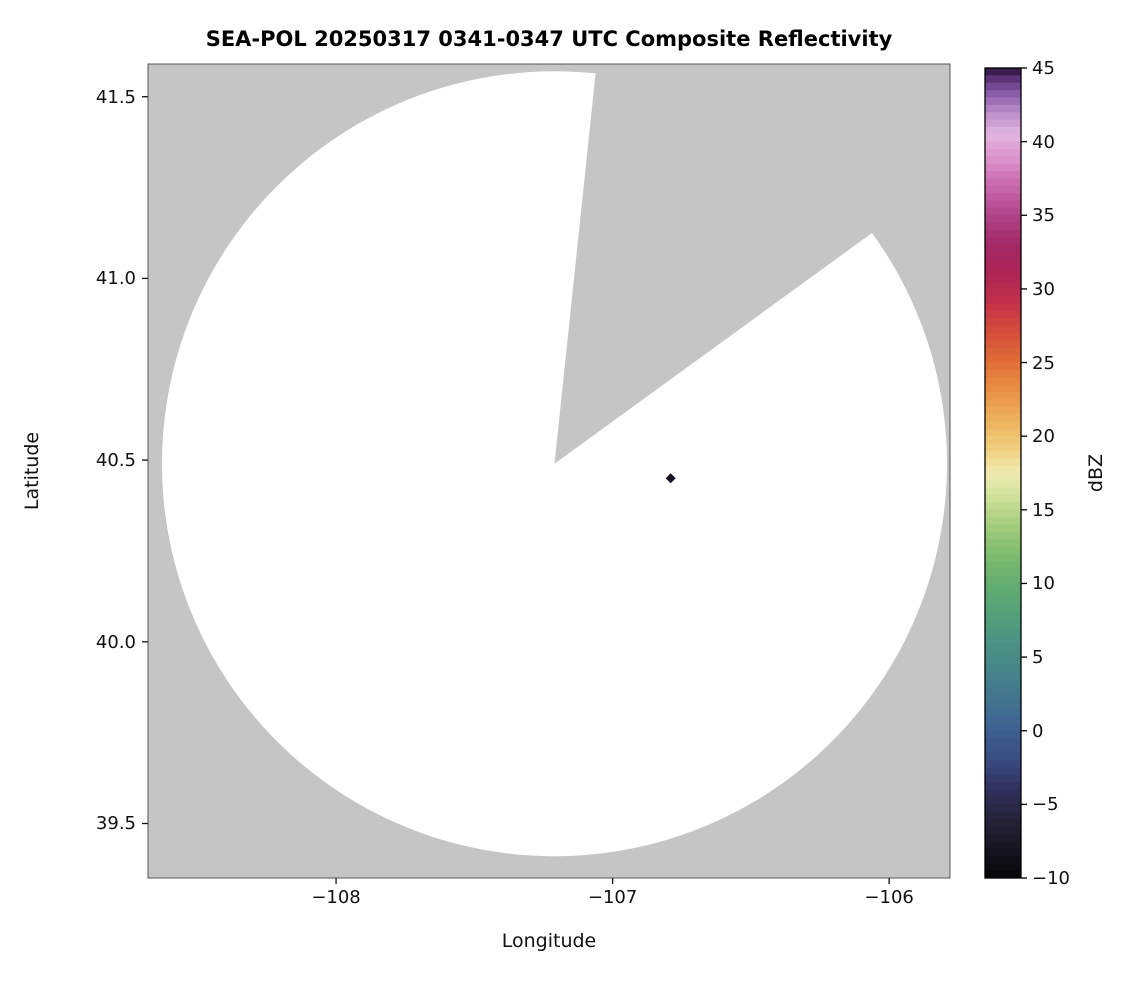 The width and height of the screenshot is (1146, 990). What do you see at coordinates (115, 97) in the screenshot?
I see `y-tick-label: 41.5` at bounding box center [115, 97].